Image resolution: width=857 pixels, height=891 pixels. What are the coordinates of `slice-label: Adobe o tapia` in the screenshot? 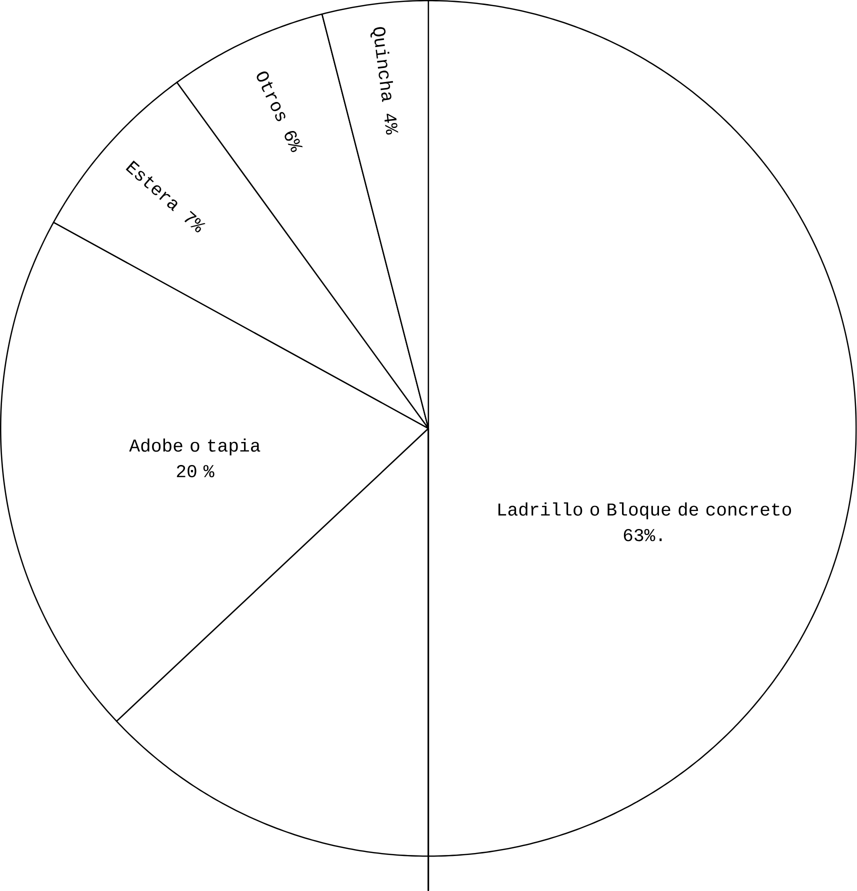 It's located at (194, 447).